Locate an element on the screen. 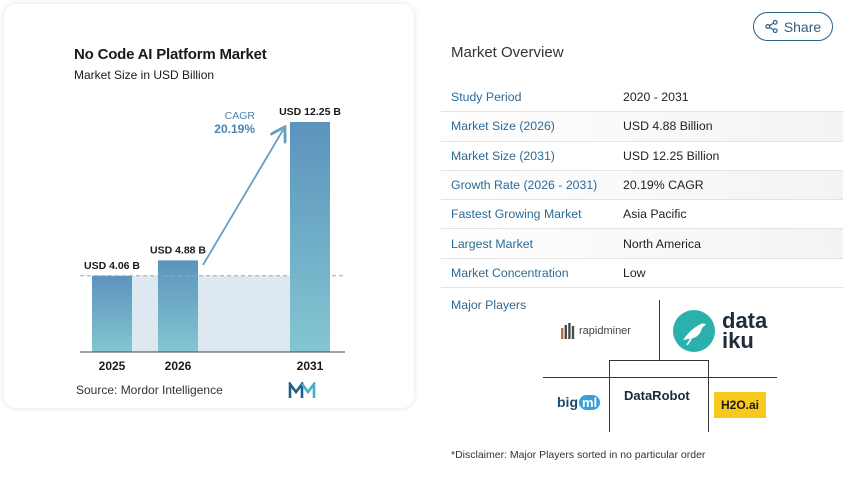 This screenshot has width=847, height=480. datarobot-logo: DataRobot is located at coordinates (657, 395).